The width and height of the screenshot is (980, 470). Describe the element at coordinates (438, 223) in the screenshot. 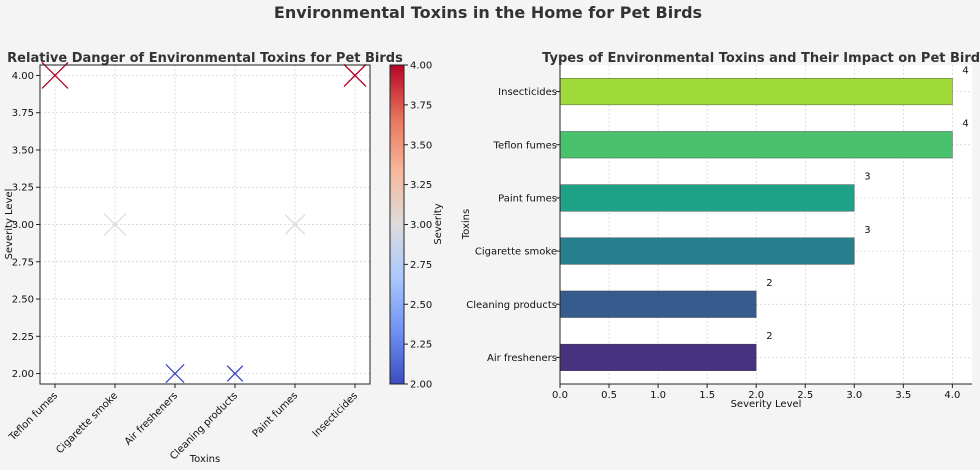

I see `colorbar-label: Severity` at that location.